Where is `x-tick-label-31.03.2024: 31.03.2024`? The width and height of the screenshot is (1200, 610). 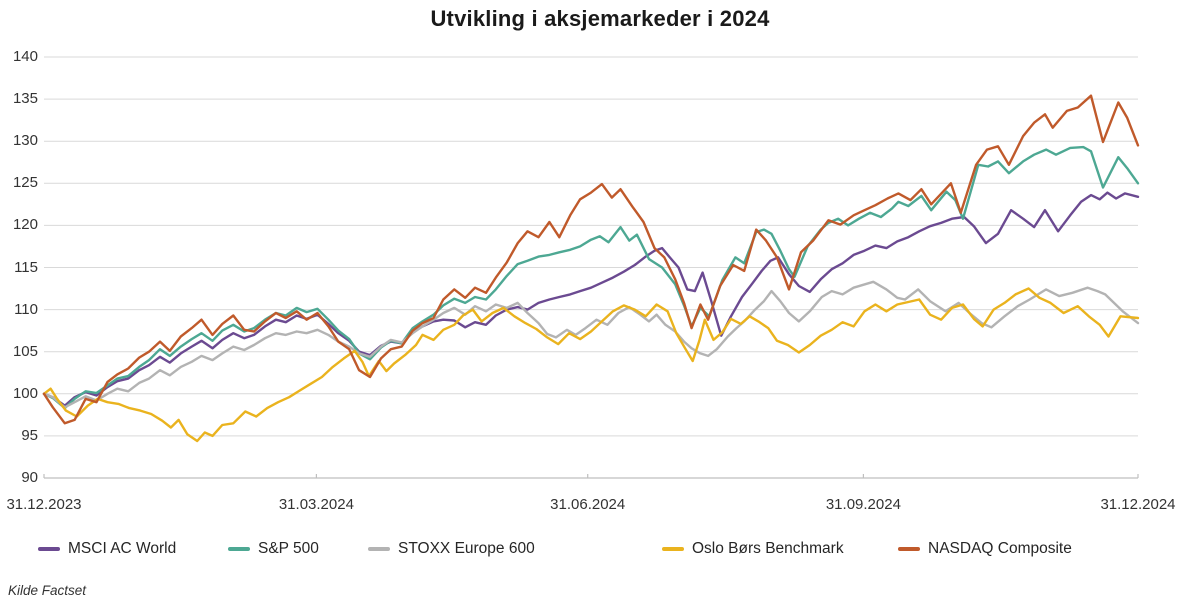 x-tick-label-31.03.2024: 31.03.2024 is located at coordinates (316, 504).